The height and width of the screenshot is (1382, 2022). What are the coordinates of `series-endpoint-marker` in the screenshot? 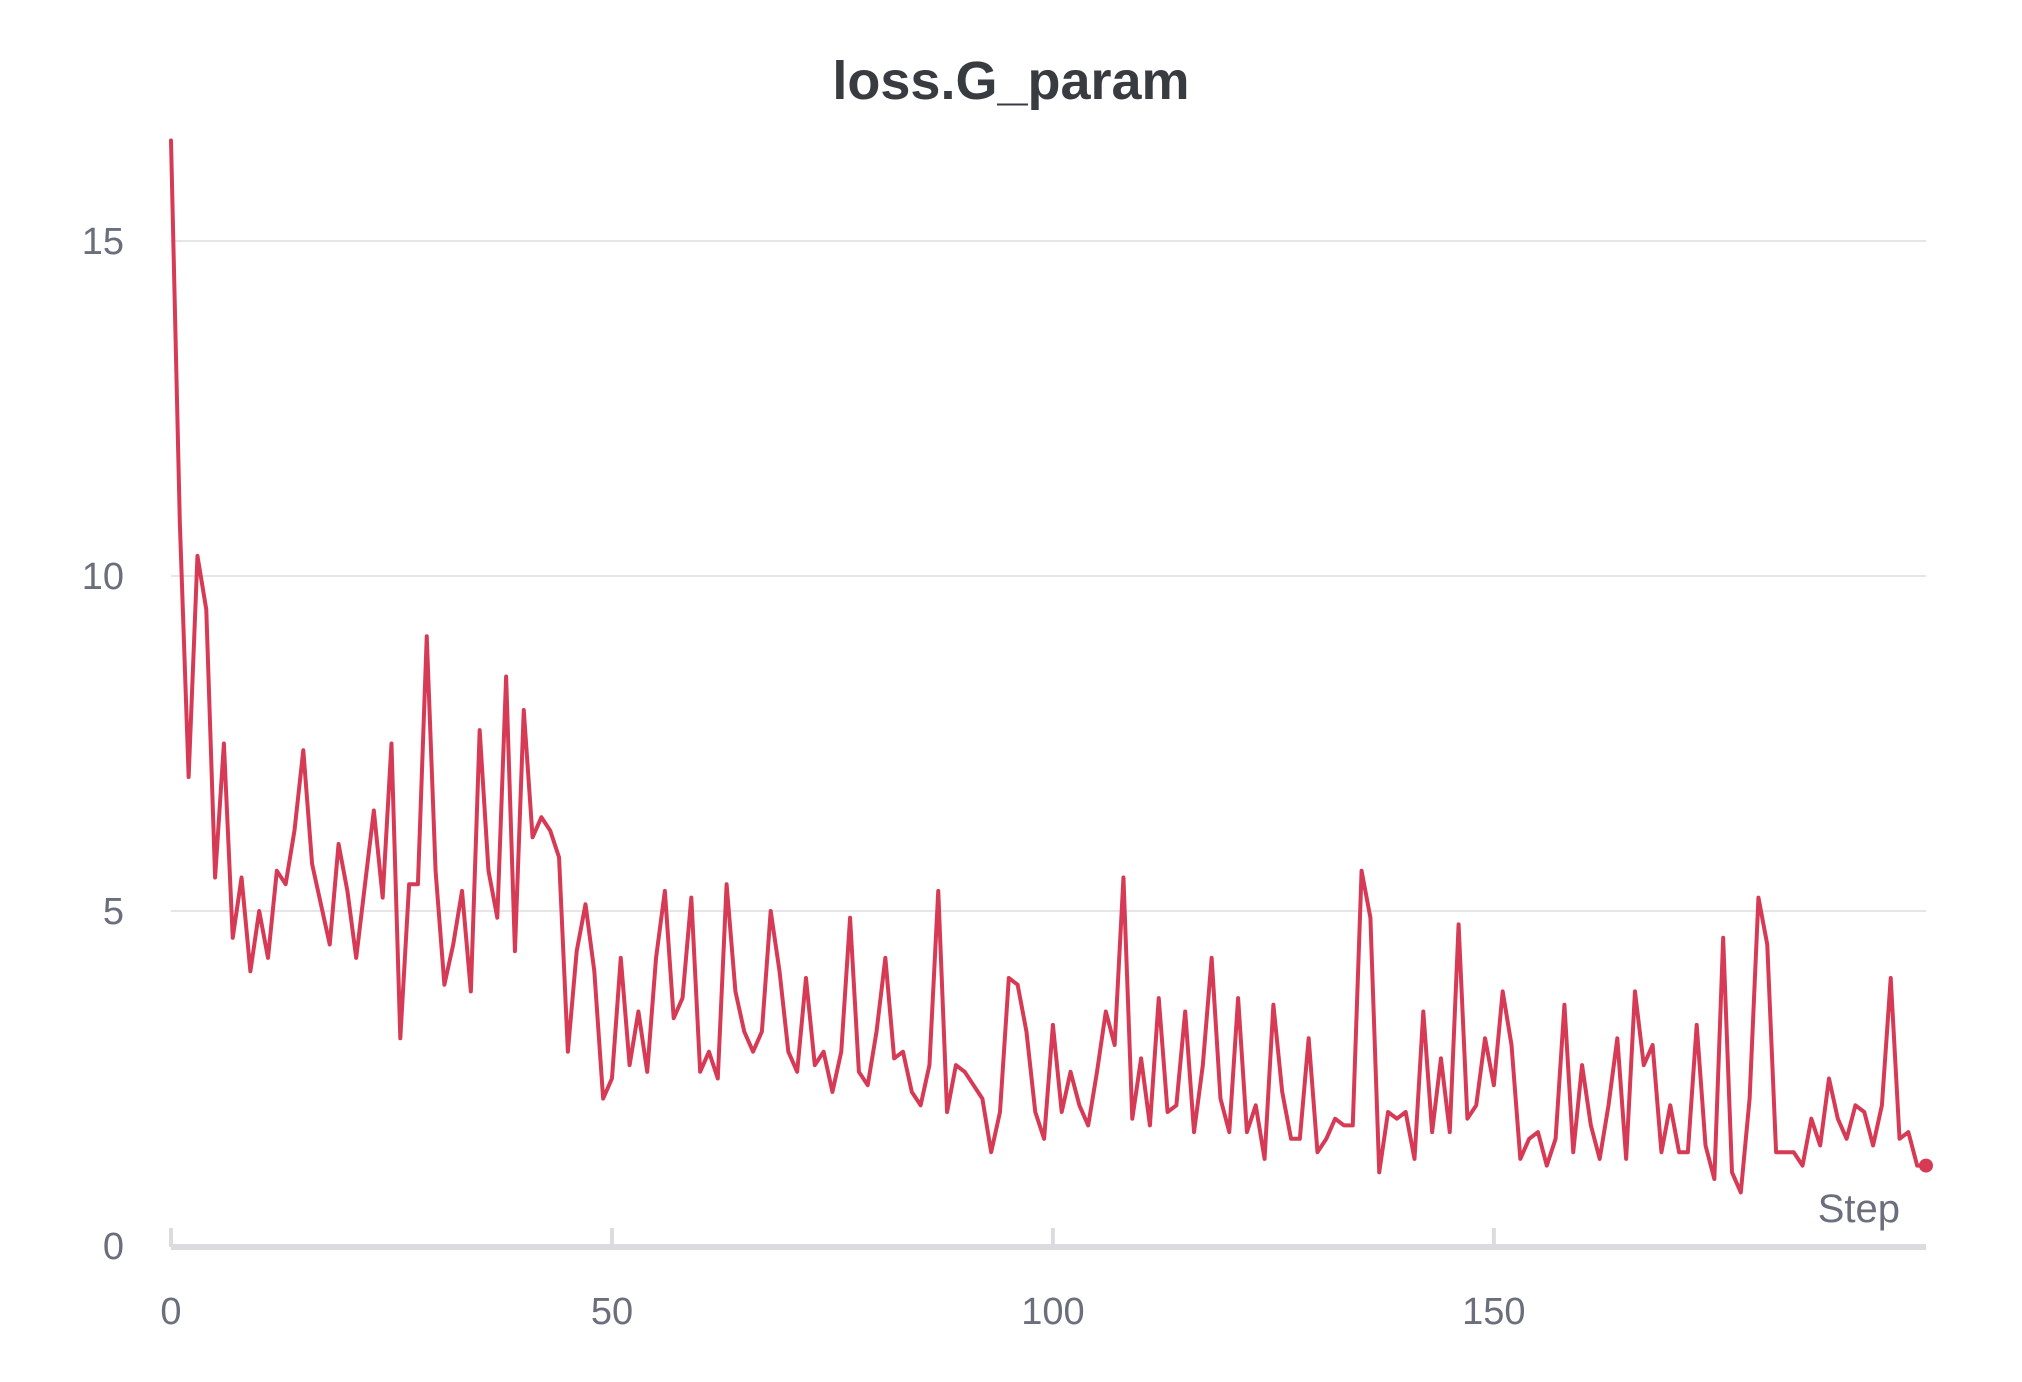 It's located at (1926, 1165).